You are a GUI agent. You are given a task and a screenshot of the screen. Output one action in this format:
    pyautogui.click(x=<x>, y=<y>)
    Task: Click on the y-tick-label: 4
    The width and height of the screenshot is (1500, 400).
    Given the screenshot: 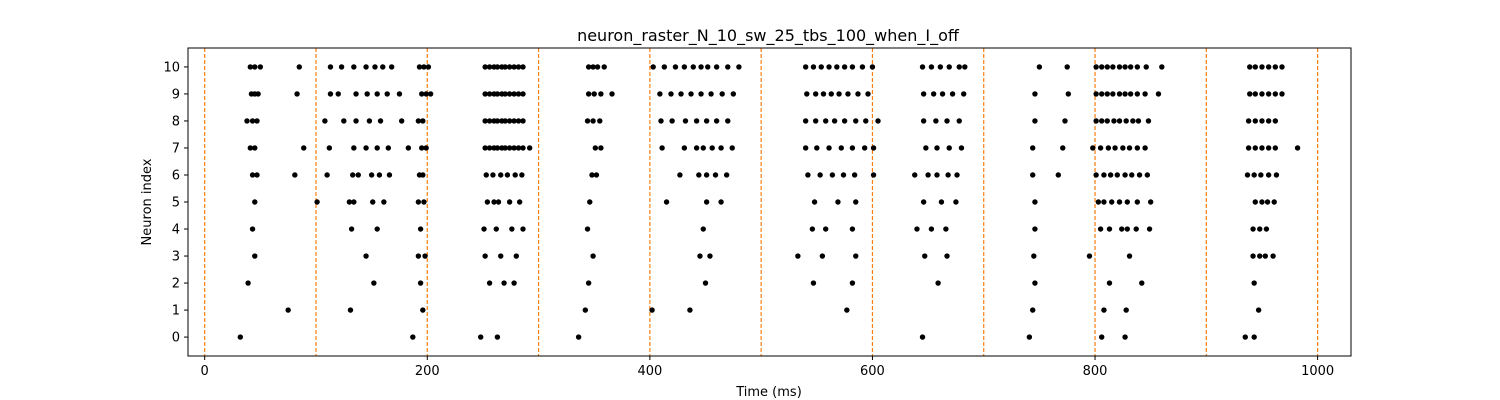 What is the action you would take?
    pyautogui.click(x=176, y=230)
    